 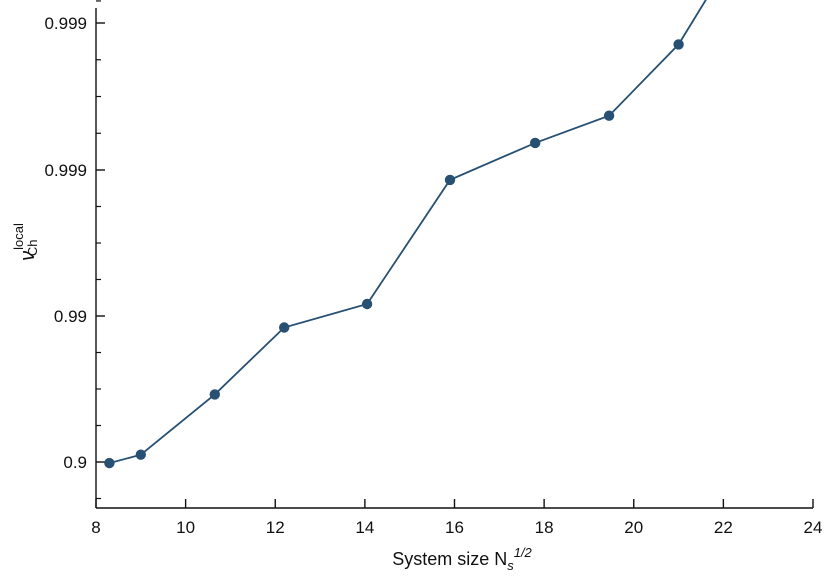 I want to click on y-tick-label: 0.9, so click(x=75, y=462).